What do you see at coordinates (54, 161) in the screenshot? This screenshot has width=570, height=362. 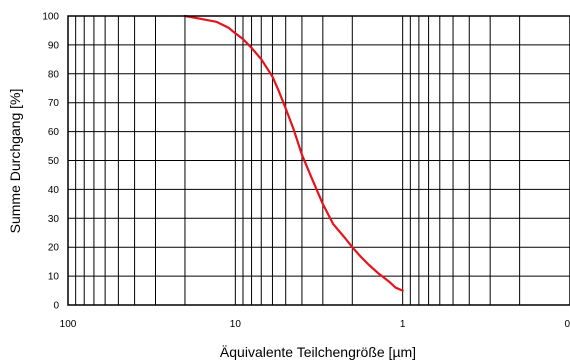 I see `y-tick-label: 50` at bounding box center [54, 161].